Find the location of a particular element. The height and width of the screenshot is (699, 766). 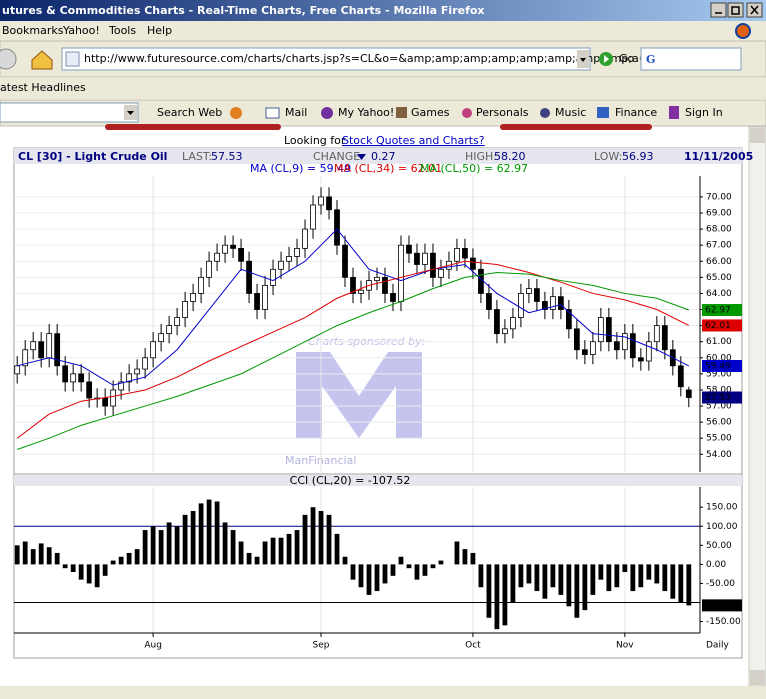

minimize-button is located at coordinates (718, 10).